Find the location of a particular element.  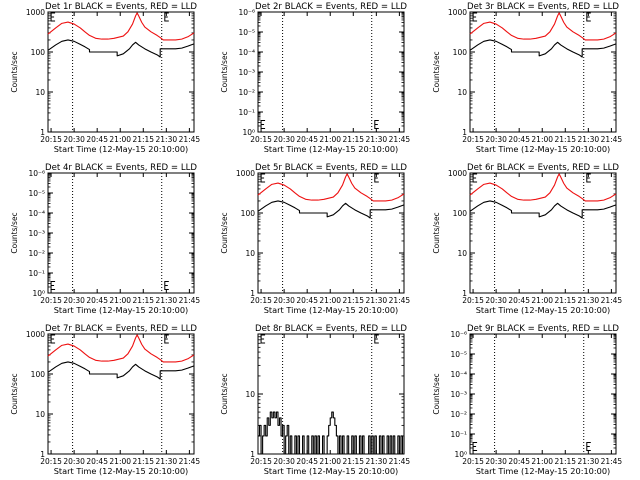

chart-title: Det 3r BLACK = Events, RED = LLD is located at coordinates (543, 7).